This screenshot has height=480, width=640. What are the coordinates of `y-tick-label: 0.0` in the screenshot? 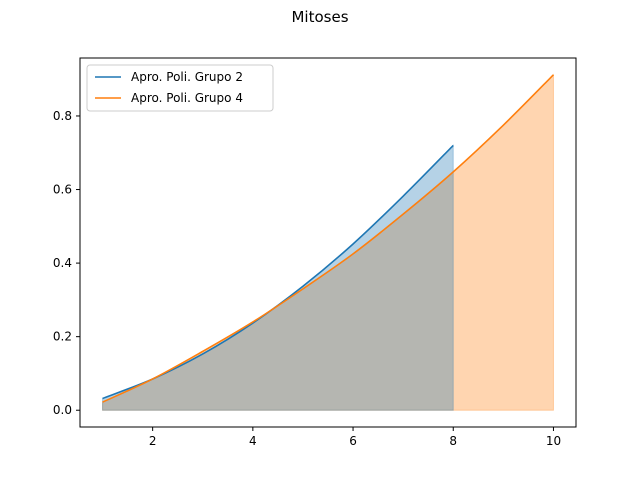 It's located at (62, 410).